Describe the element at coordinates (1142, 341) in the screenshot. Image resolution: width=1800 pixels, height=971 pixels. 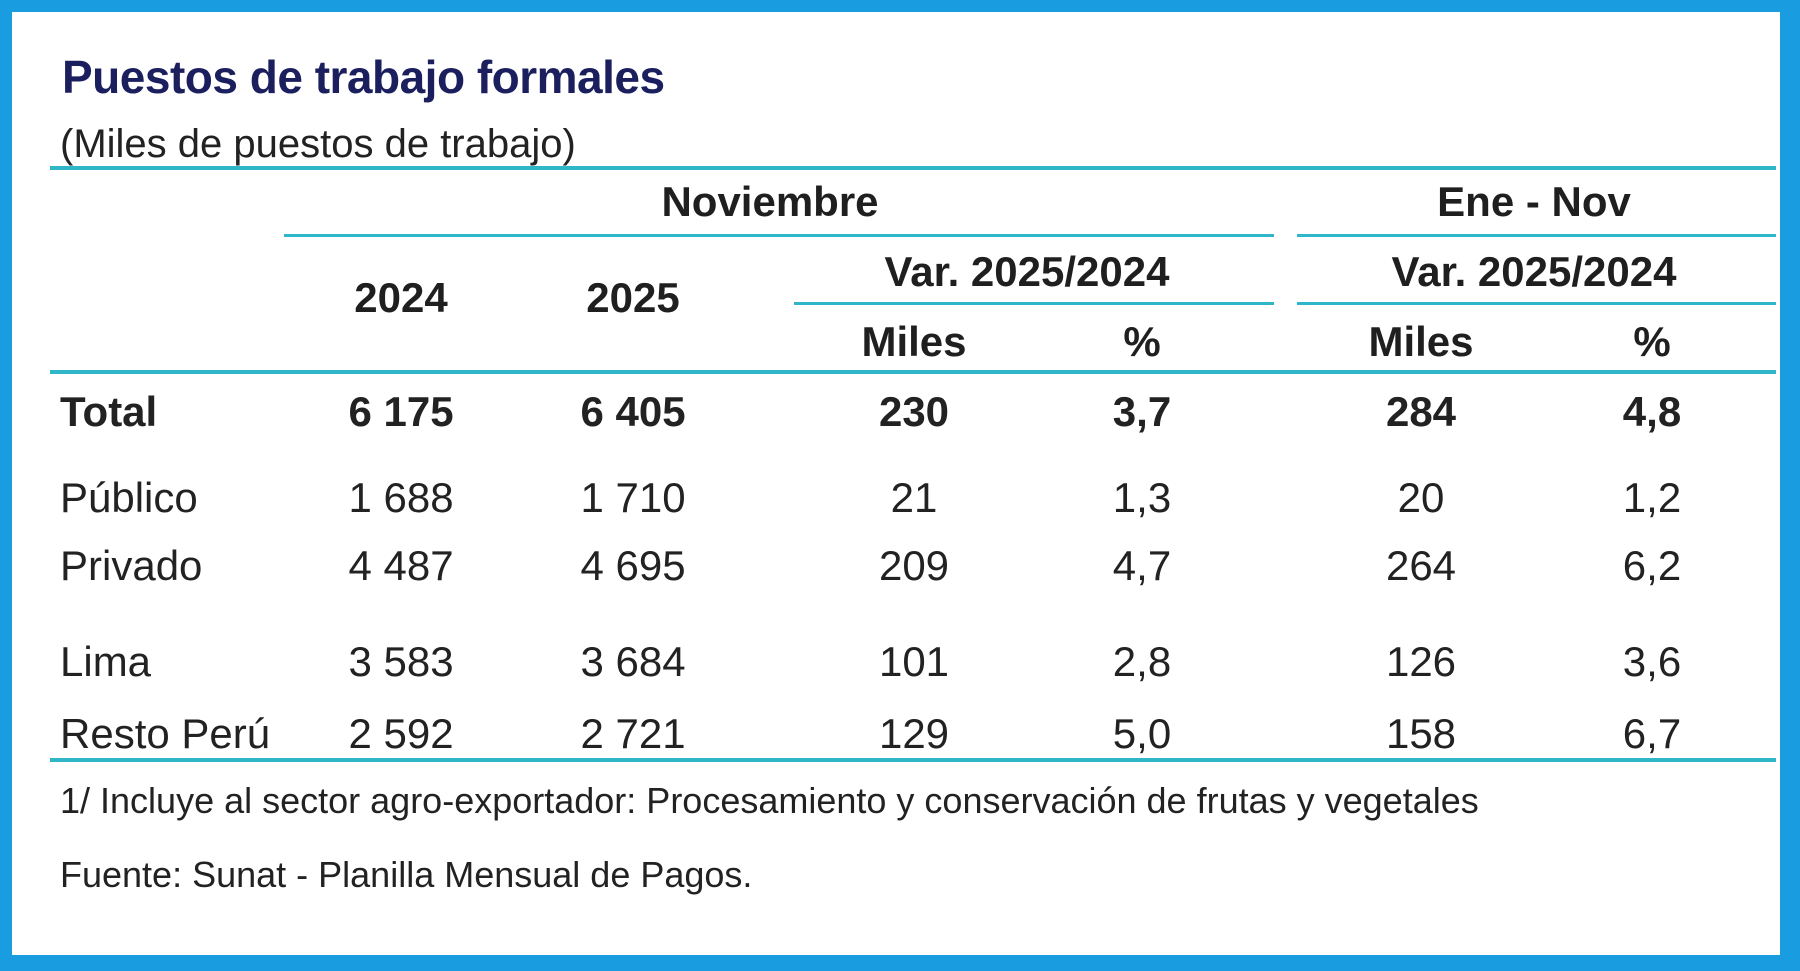
I see `header-pct-nov: %` at that location.